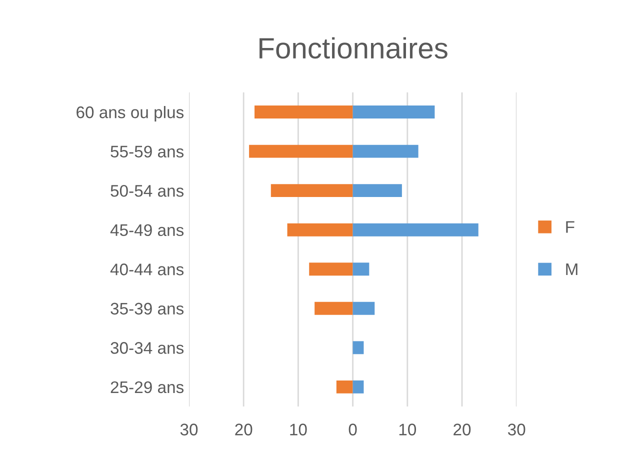 This screenshot has height=462, width=630. Describe the element at coordinates (147, 387) in the screenshot. I see `y-tick-label: 25-29 ans` at that location.